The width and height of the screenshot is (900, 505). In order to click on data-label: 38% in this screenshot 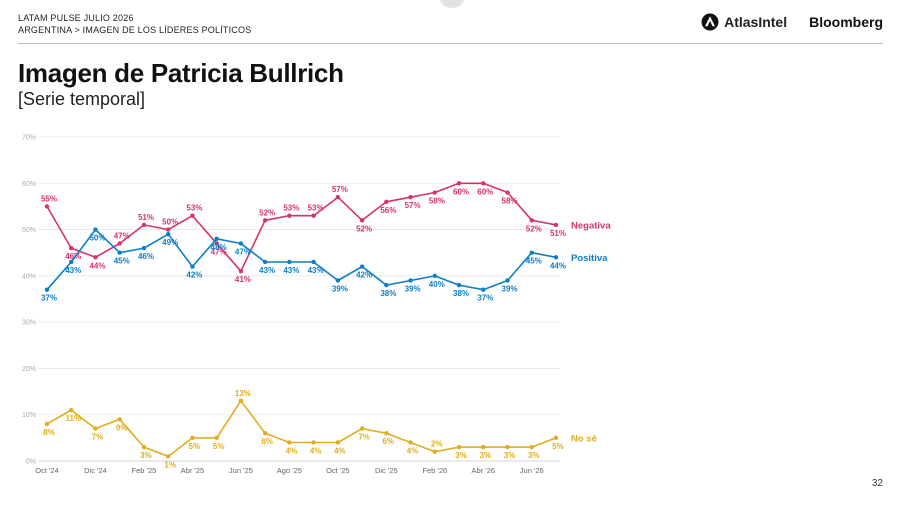, I will do `click(461, 293)`.